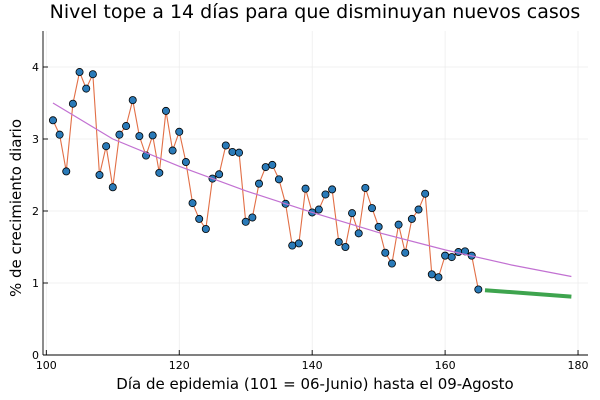 Image resolution: width=600 pixels, height=400 pixels. What do you see at coordinates (35, 139) in the screenshot?
I see `y-tick-label: 3` at bounding box center [35, 139].